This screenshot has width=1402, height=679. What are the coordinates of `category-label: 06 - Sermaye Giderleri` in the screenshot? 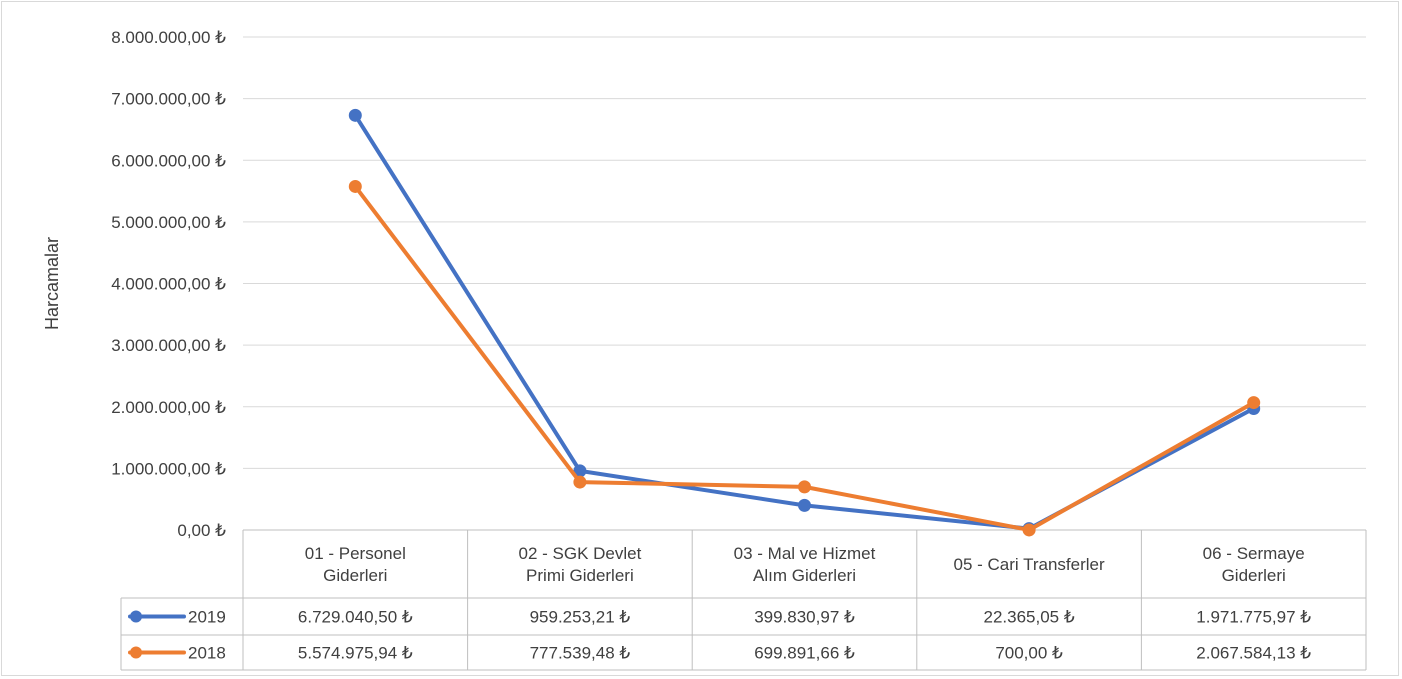 It's located at (1254, 564).